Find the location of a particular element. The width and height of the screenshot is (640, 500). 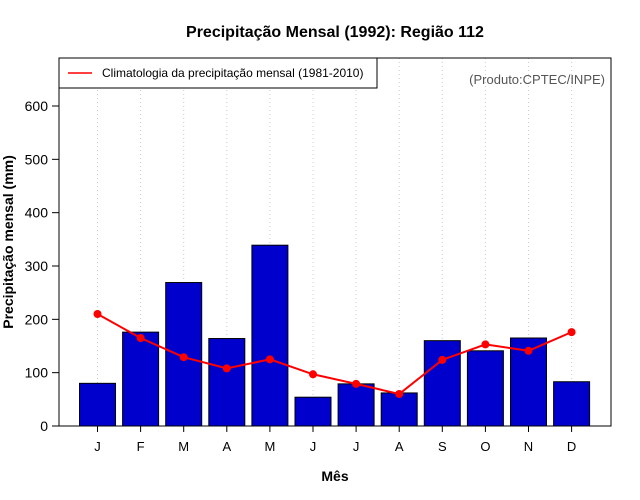

climatology-polyline is located at coordinates (334, 354).